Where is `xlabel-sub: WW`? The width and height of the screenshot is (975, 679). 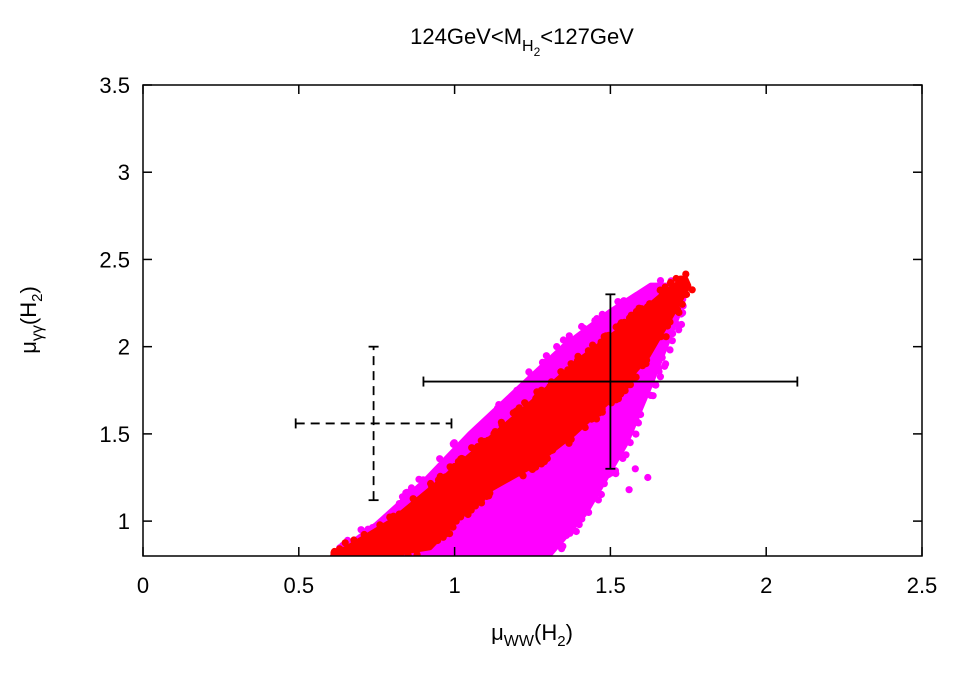 xlabel-sub: WW is located at coordinates (519, 641).